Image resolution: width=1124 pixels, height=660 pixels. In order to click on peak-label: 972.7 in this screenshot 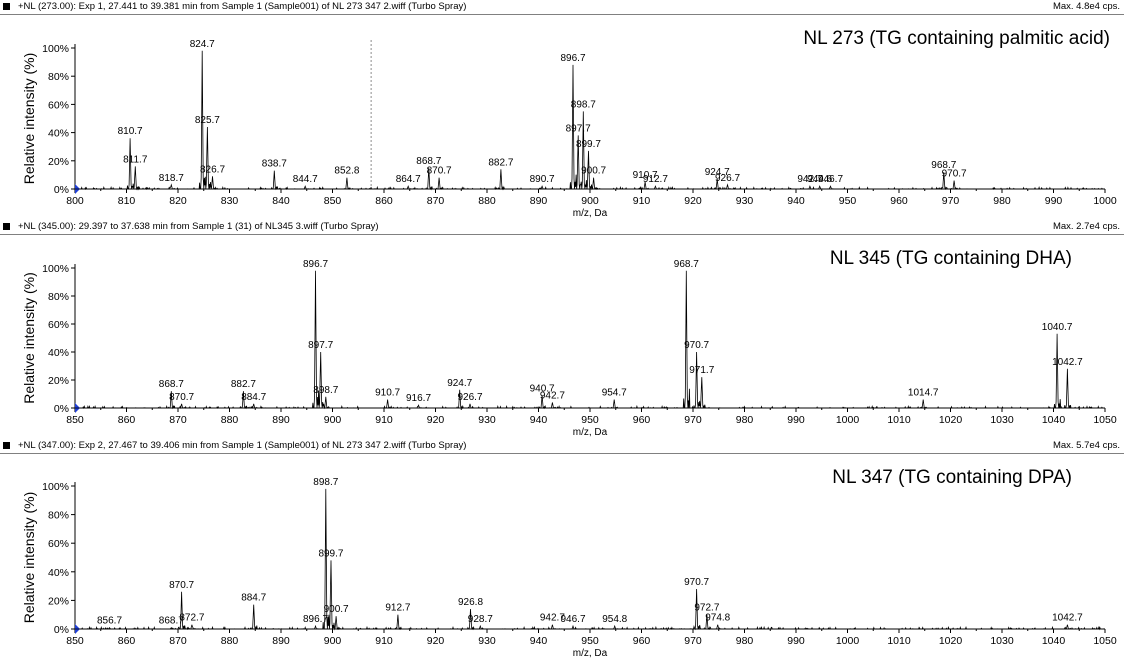, I will do `click(706, 608)`.